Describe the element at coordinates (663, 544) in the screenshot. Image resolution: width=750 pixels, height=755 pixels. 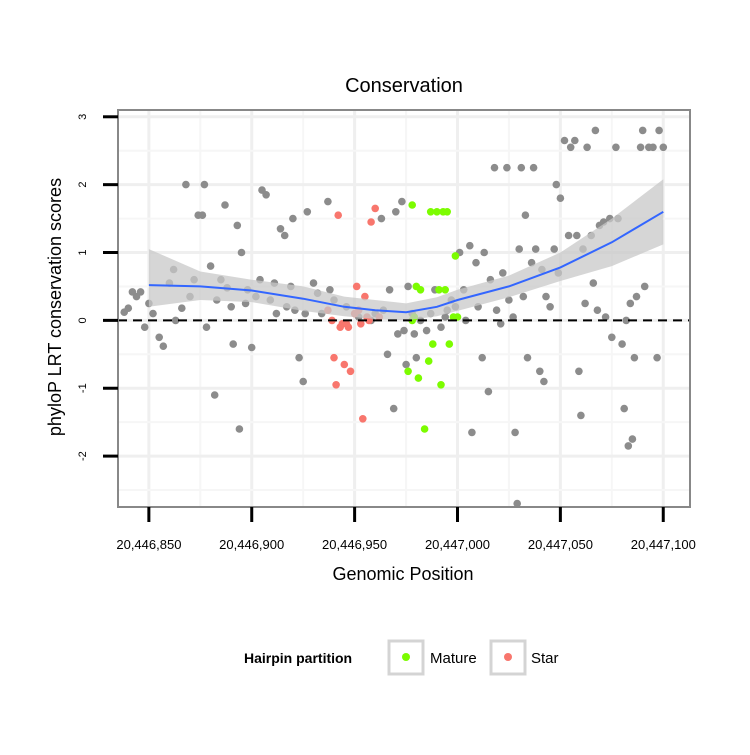
I see `x-tick-label: 20,447,100` at that location.